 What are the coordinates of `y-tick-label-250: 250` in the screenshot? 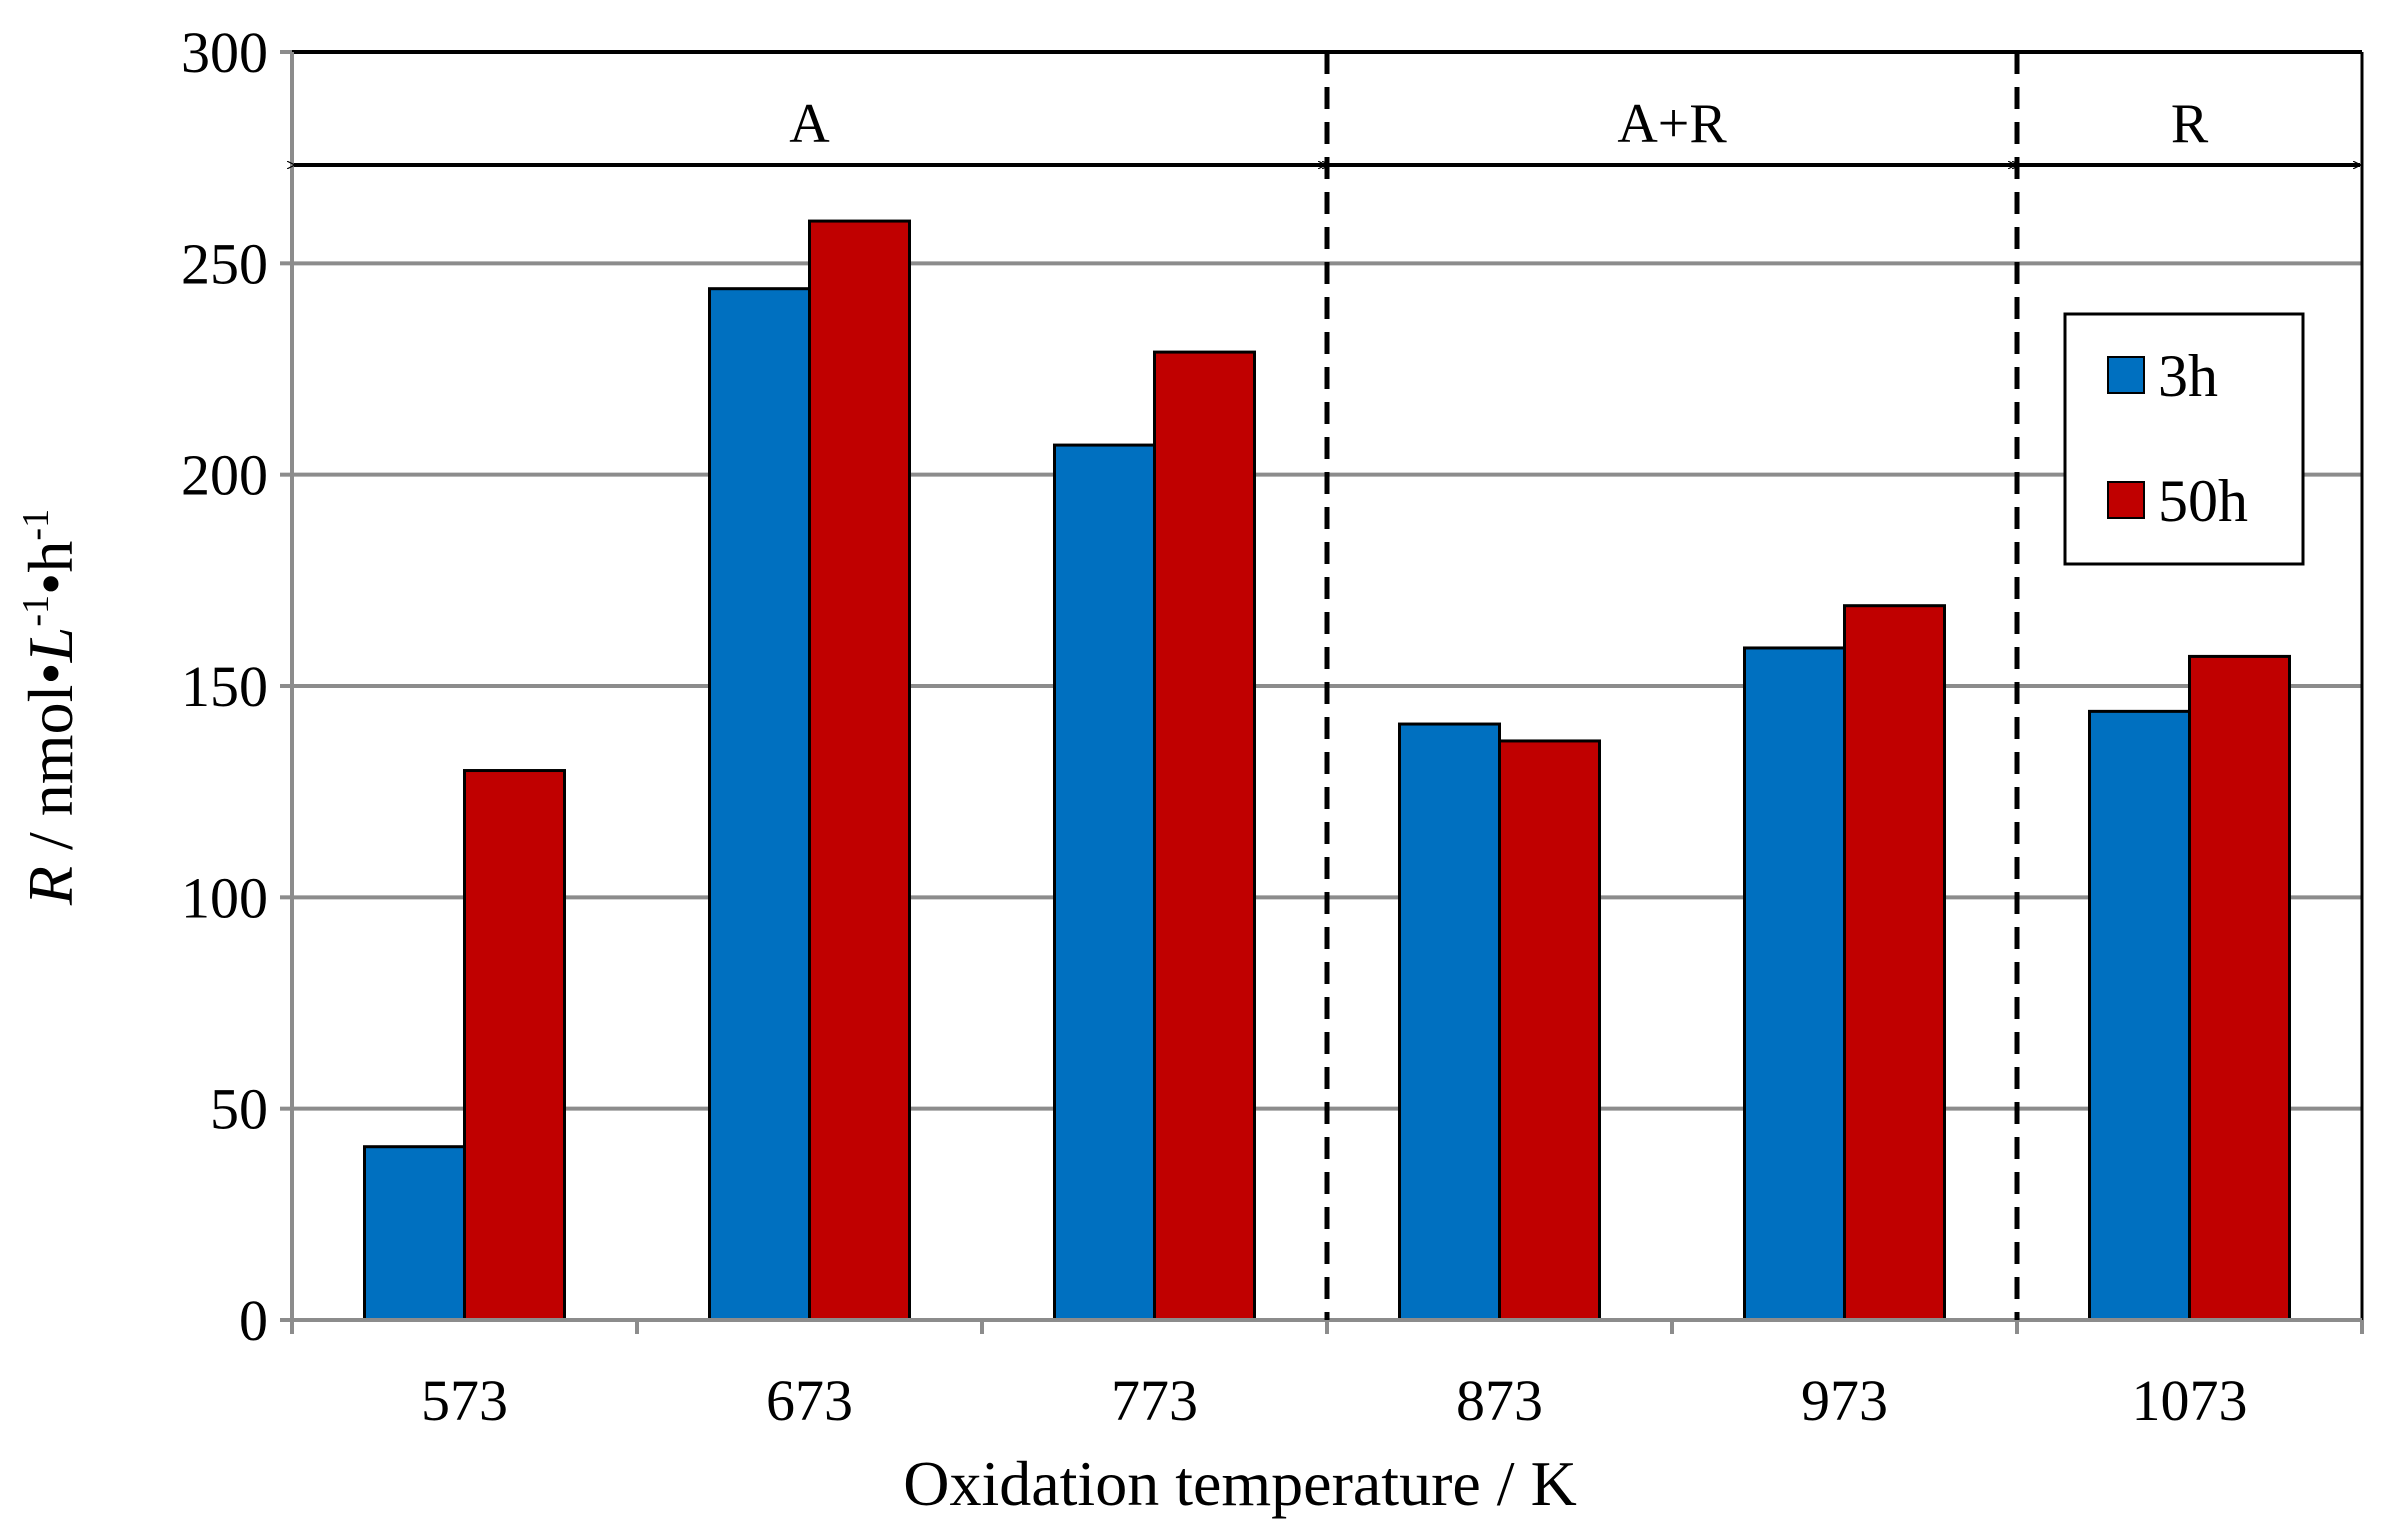 It's located at (224, 263).